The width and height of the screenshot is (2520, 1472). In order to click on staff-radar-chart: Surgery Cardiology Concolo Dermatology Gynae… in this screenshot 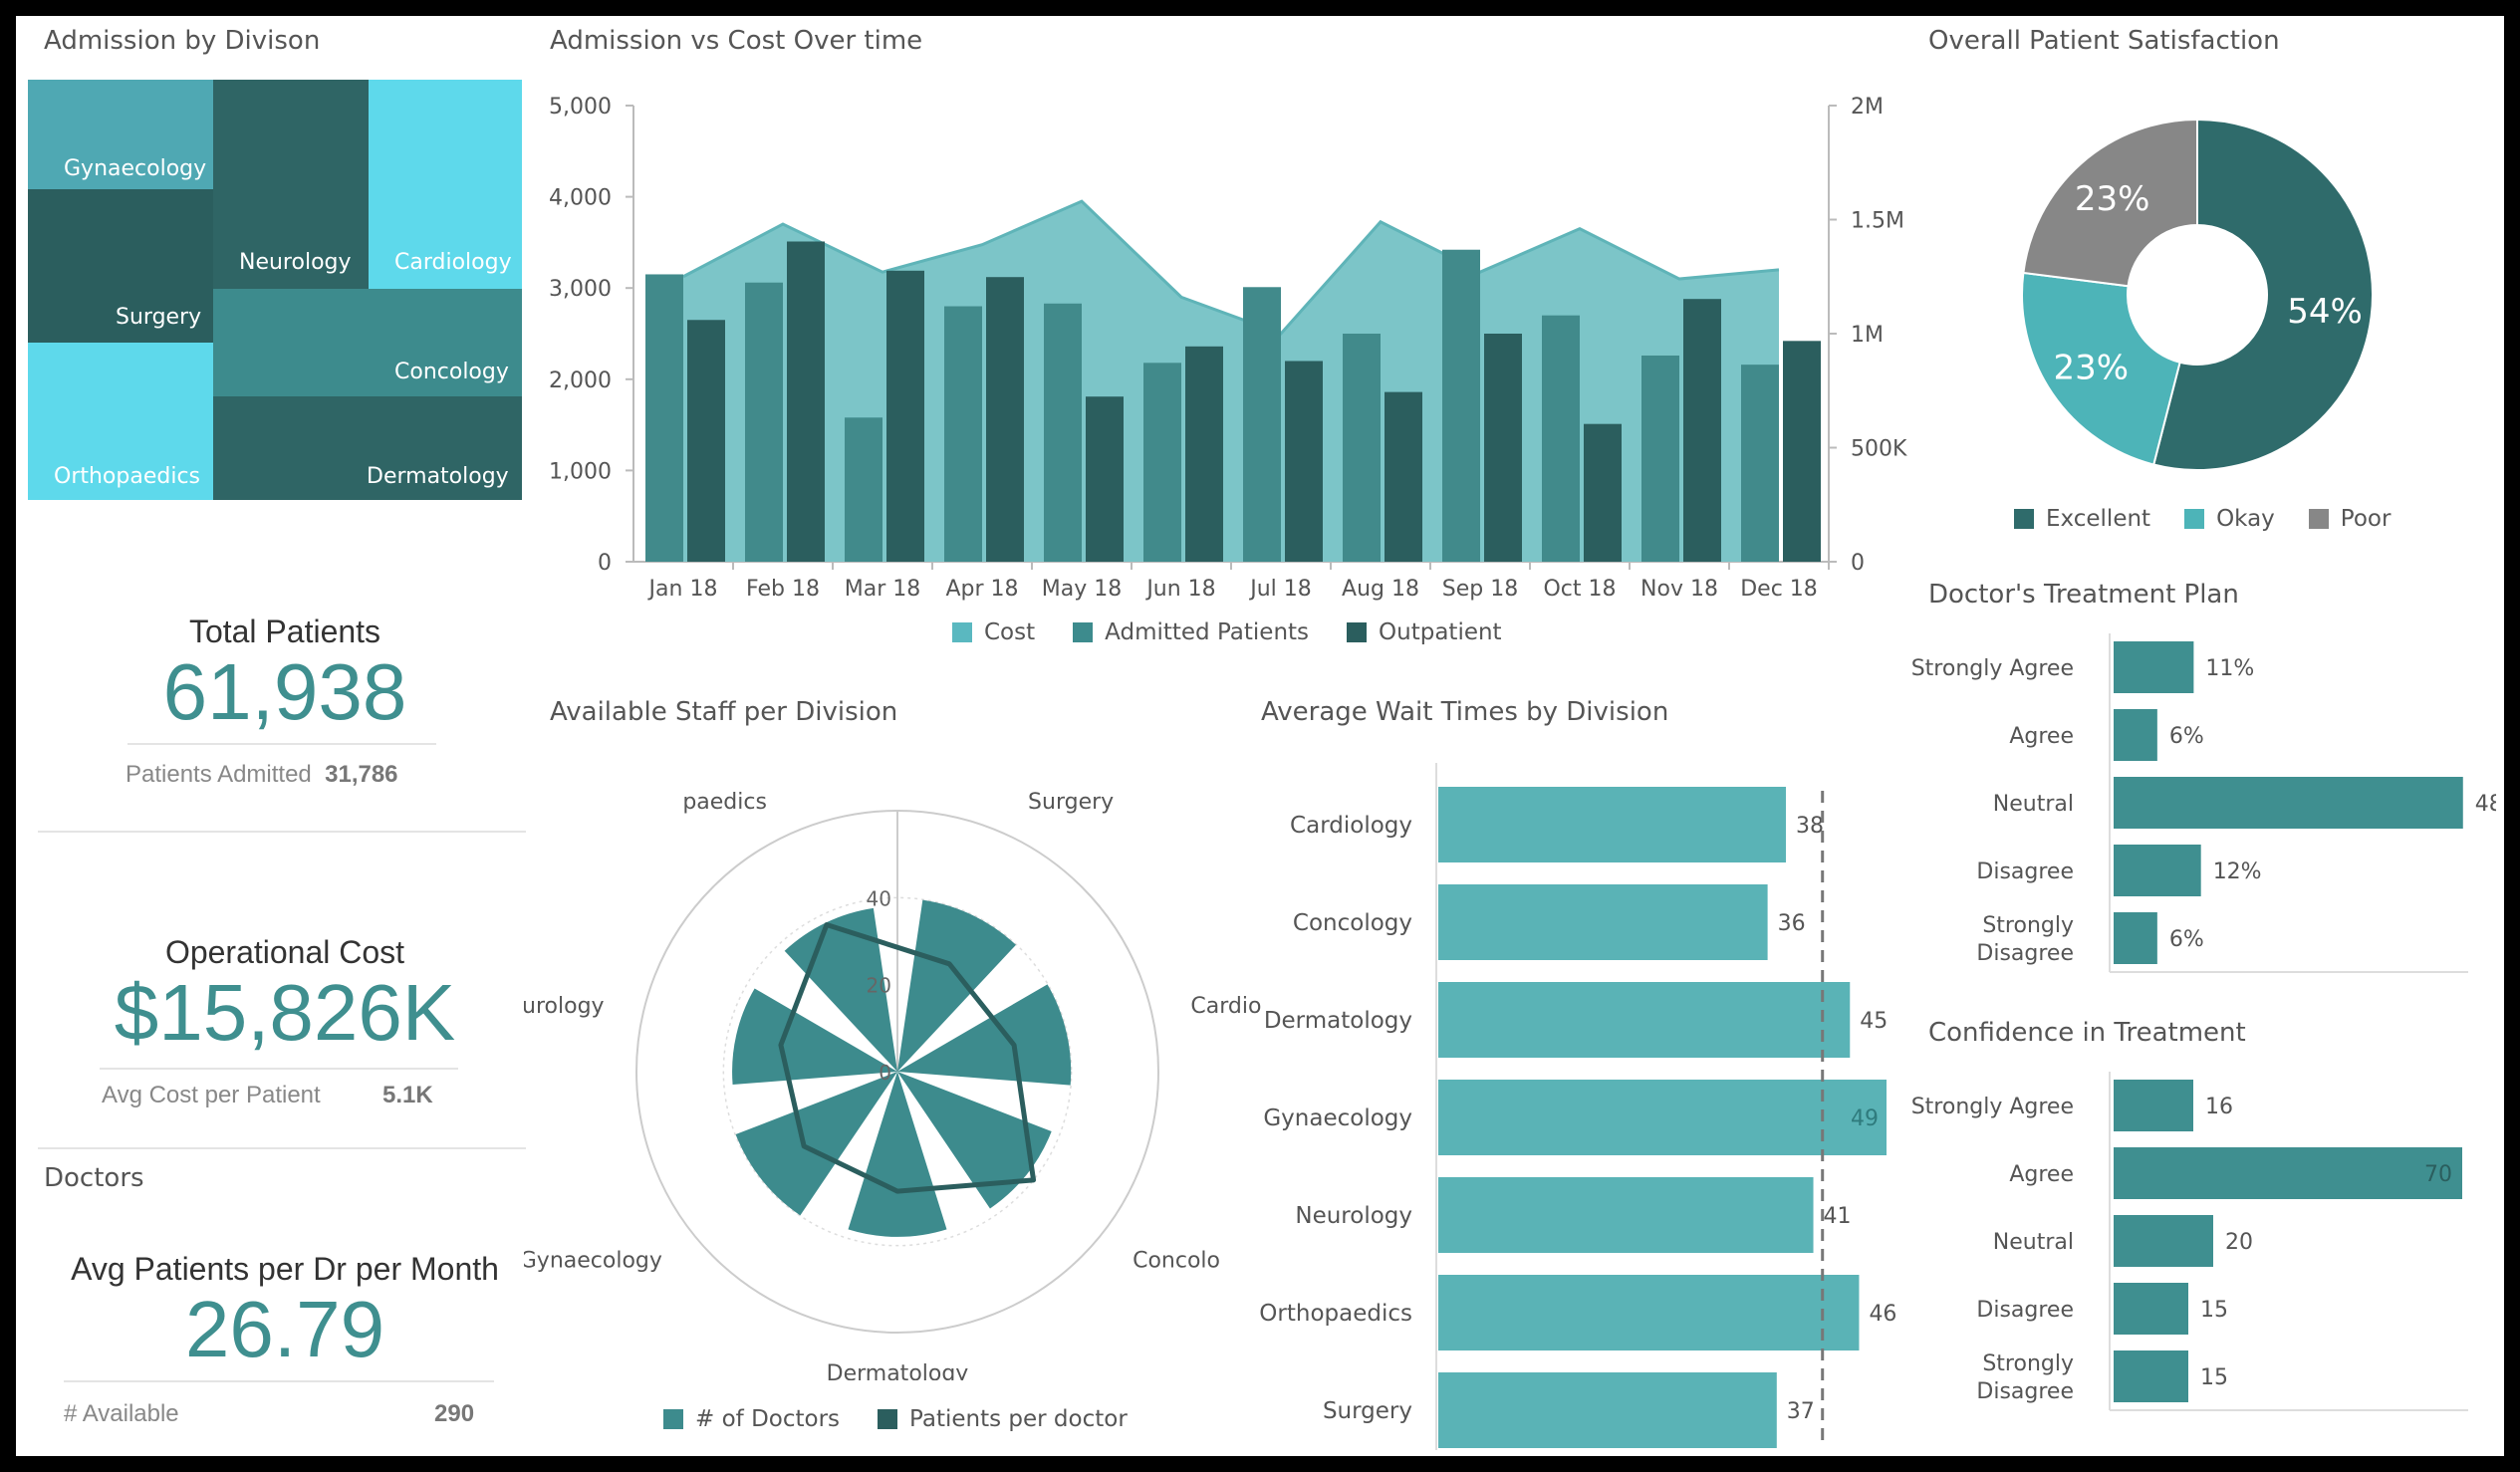, I will do `click(892, 1085)`.